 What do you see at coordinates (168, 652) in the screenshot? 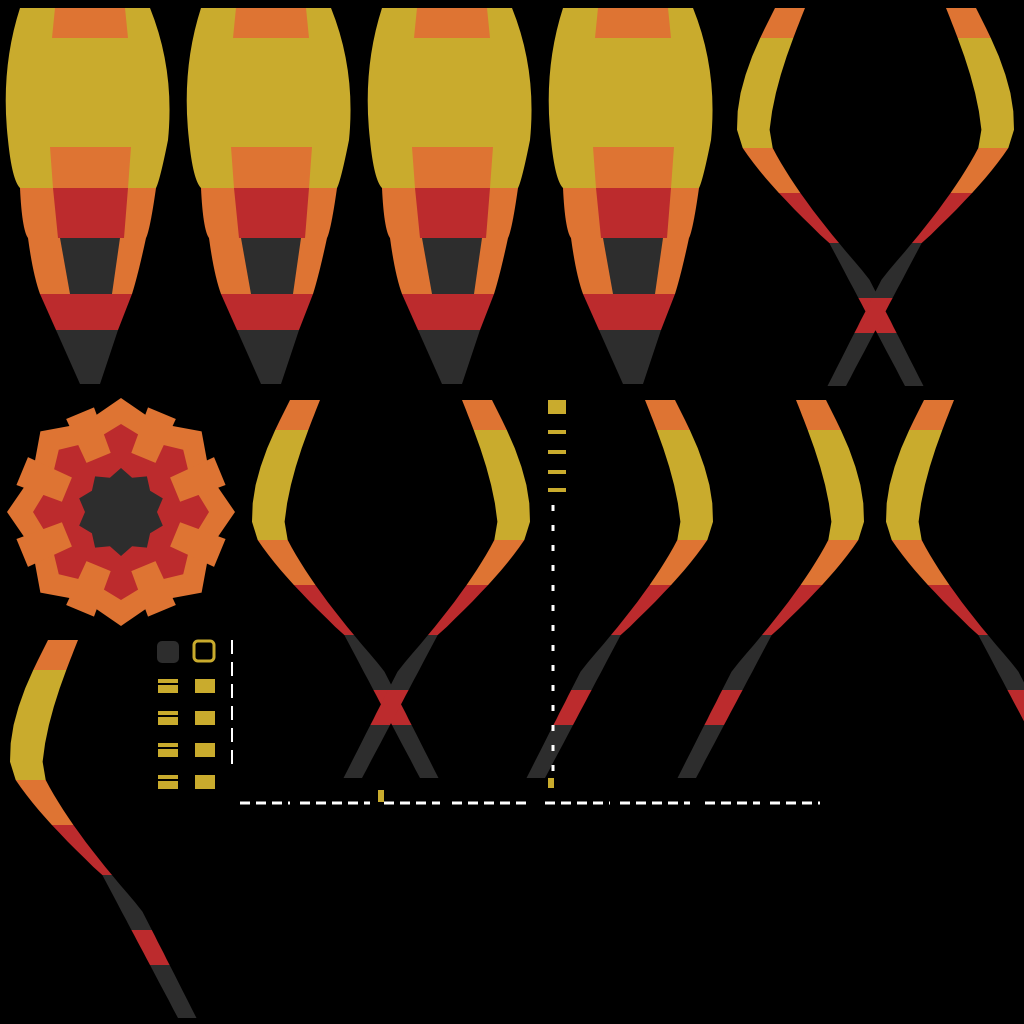
I see `basket-part-dark` at bounding box center [168, 652].